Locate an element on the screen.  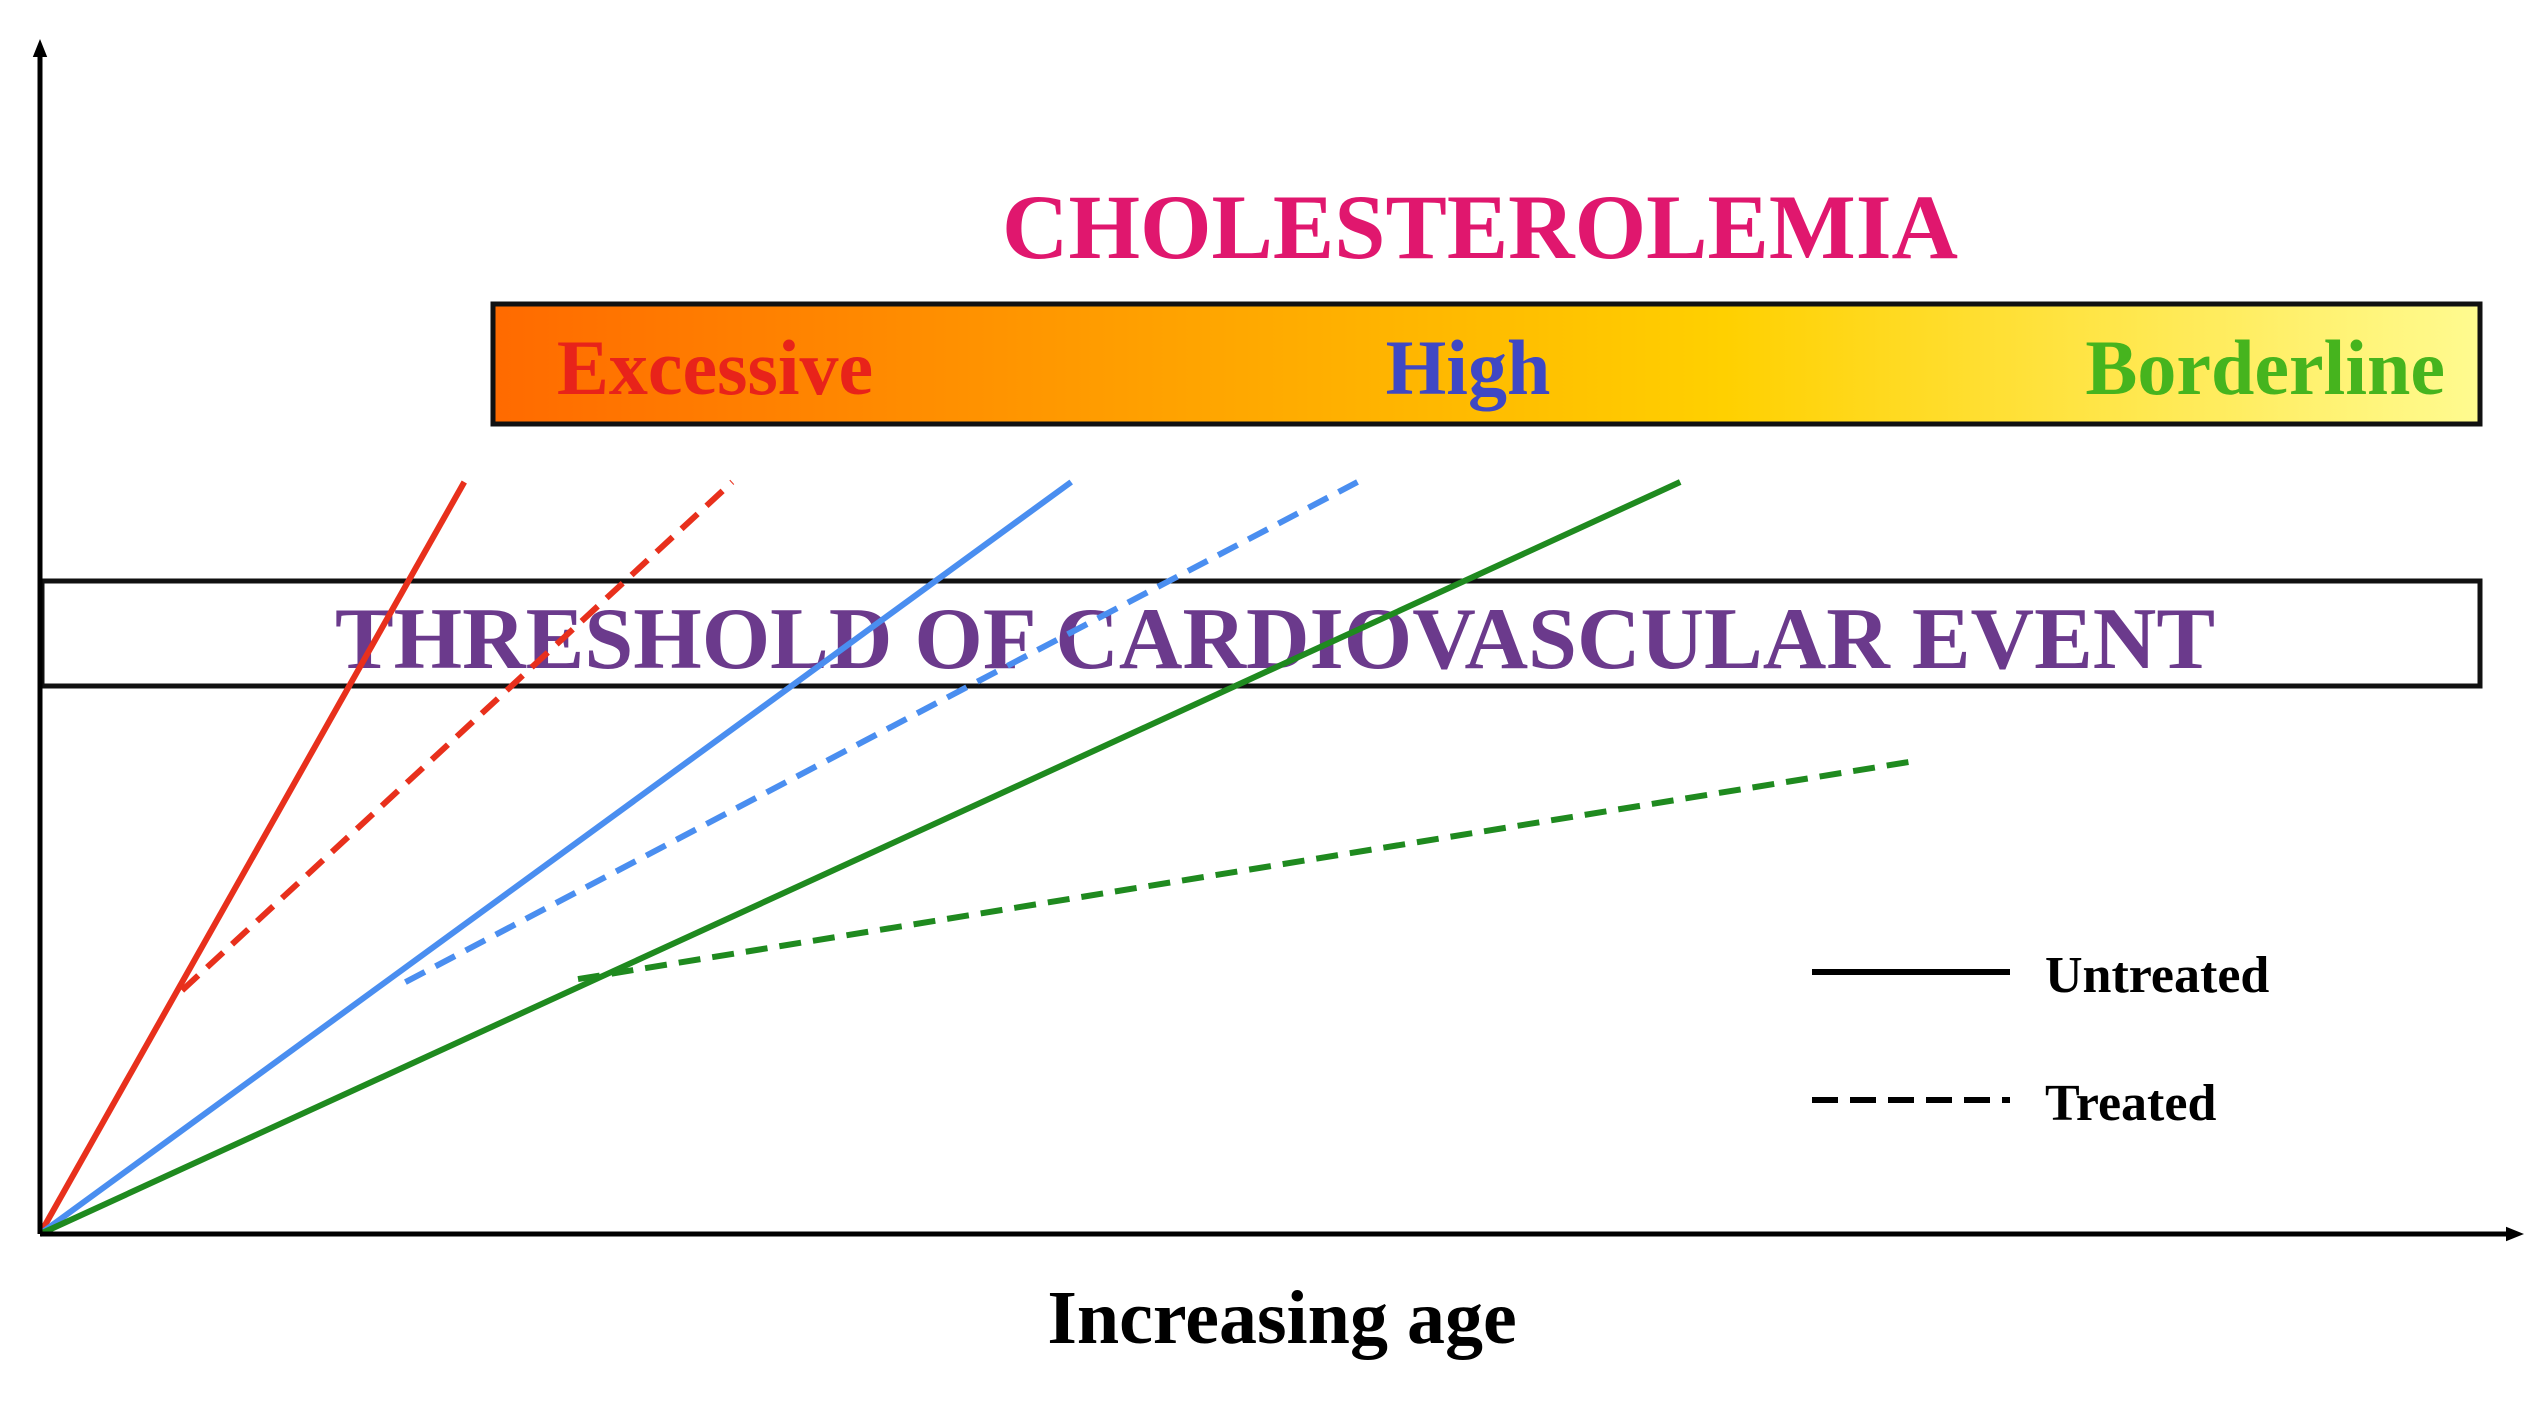
series-line-borderline-treated is located at coordinates (1249, 870).